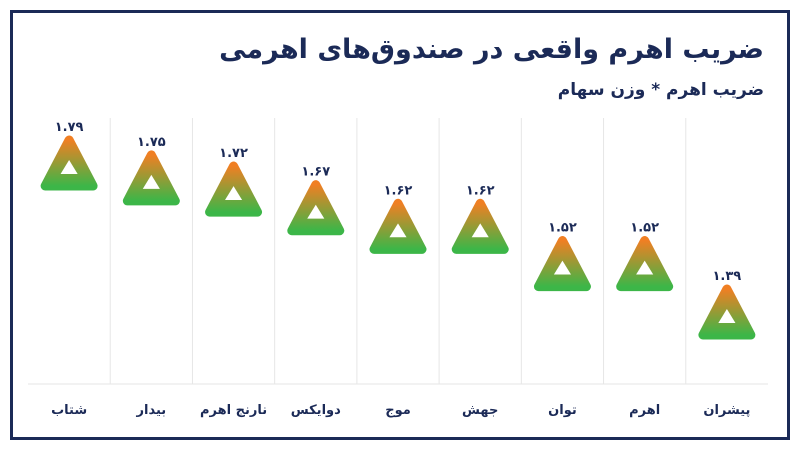 The image size is (800, 450). I want to click on value-label: ۱.۶۷, so click(315, 172).